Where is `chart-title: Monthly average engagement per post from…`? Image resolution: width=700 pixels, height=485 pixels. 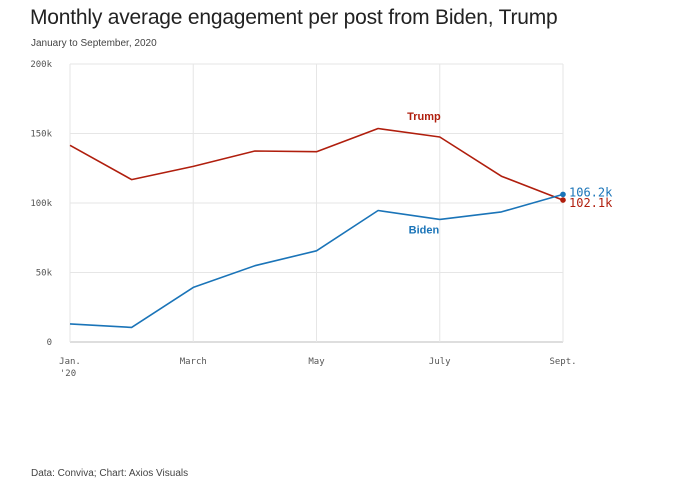
chart-title: Monthly average engagement per post from… is located at coordinates (294, 17).